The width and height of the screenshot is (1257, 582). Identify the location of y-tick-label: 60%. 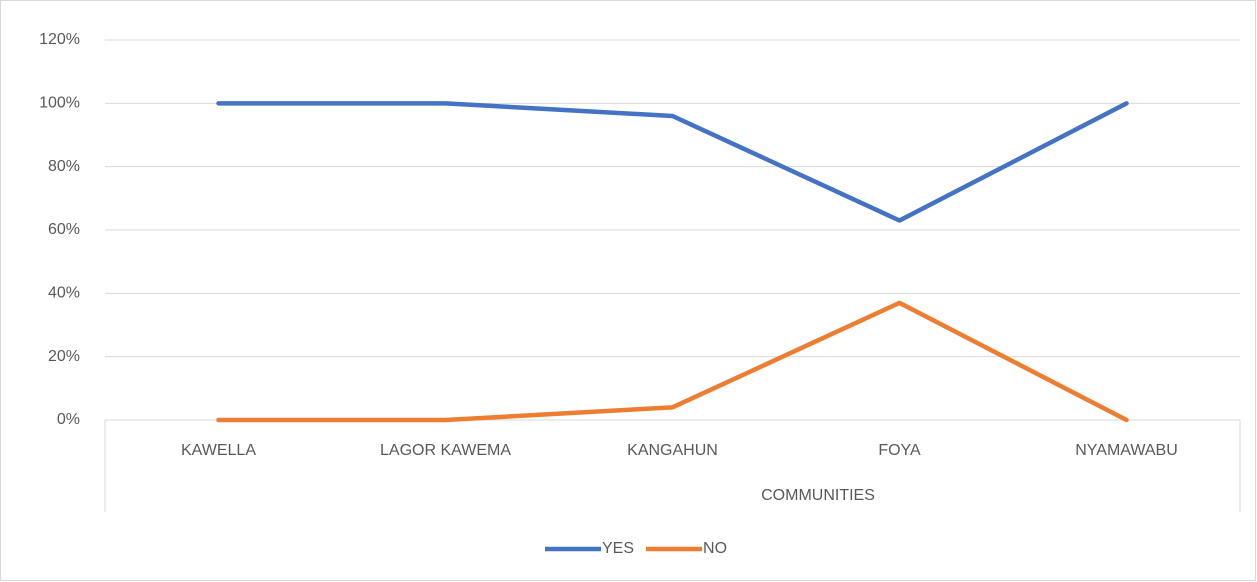
(64, 229).